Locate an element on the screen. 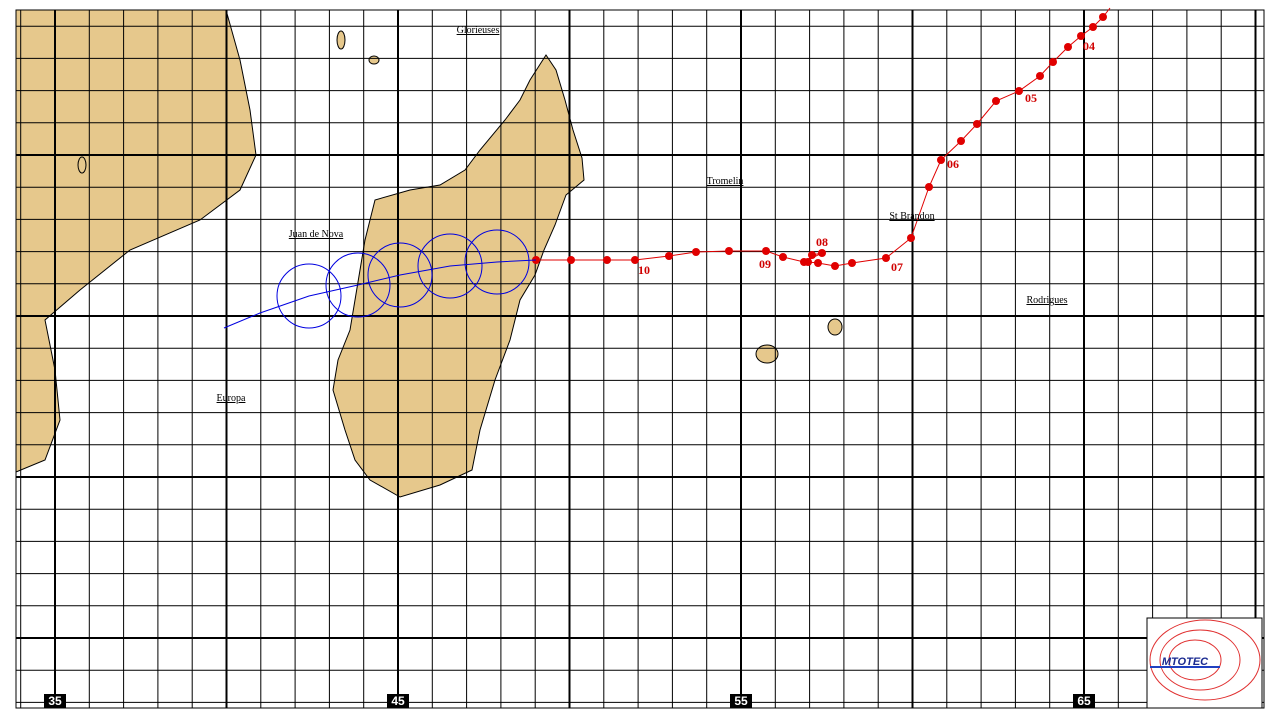 Image resolution: width=1280 pixels, height=720 pixels. track-label: 06 is located at coordinates (953, 164).